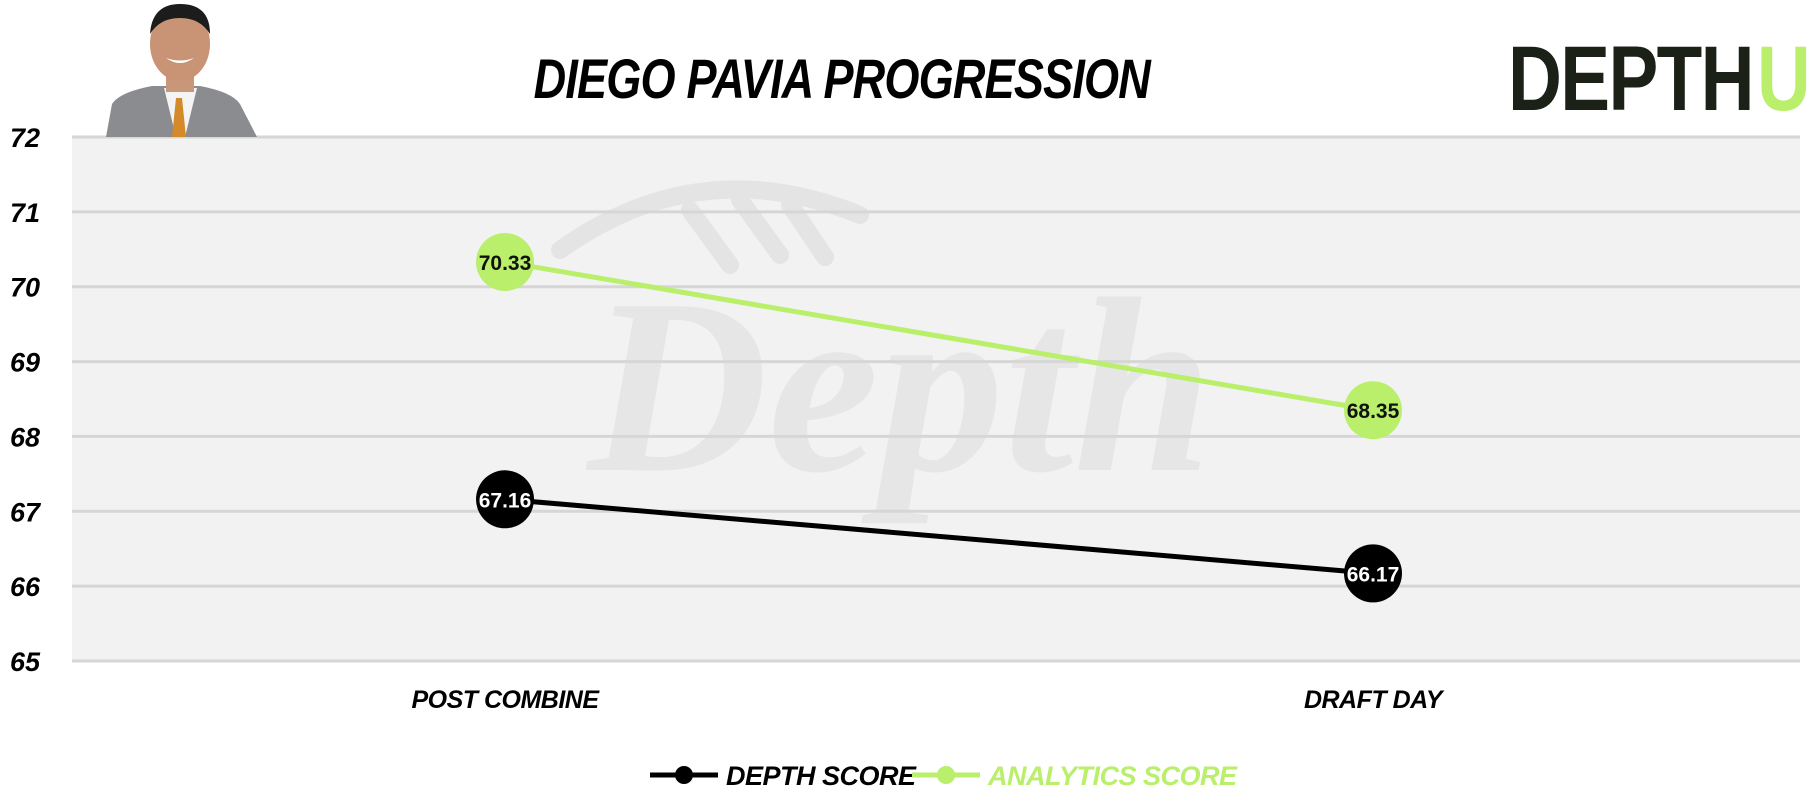  I want to click on y-tick-label: 69, so click(25, 363).